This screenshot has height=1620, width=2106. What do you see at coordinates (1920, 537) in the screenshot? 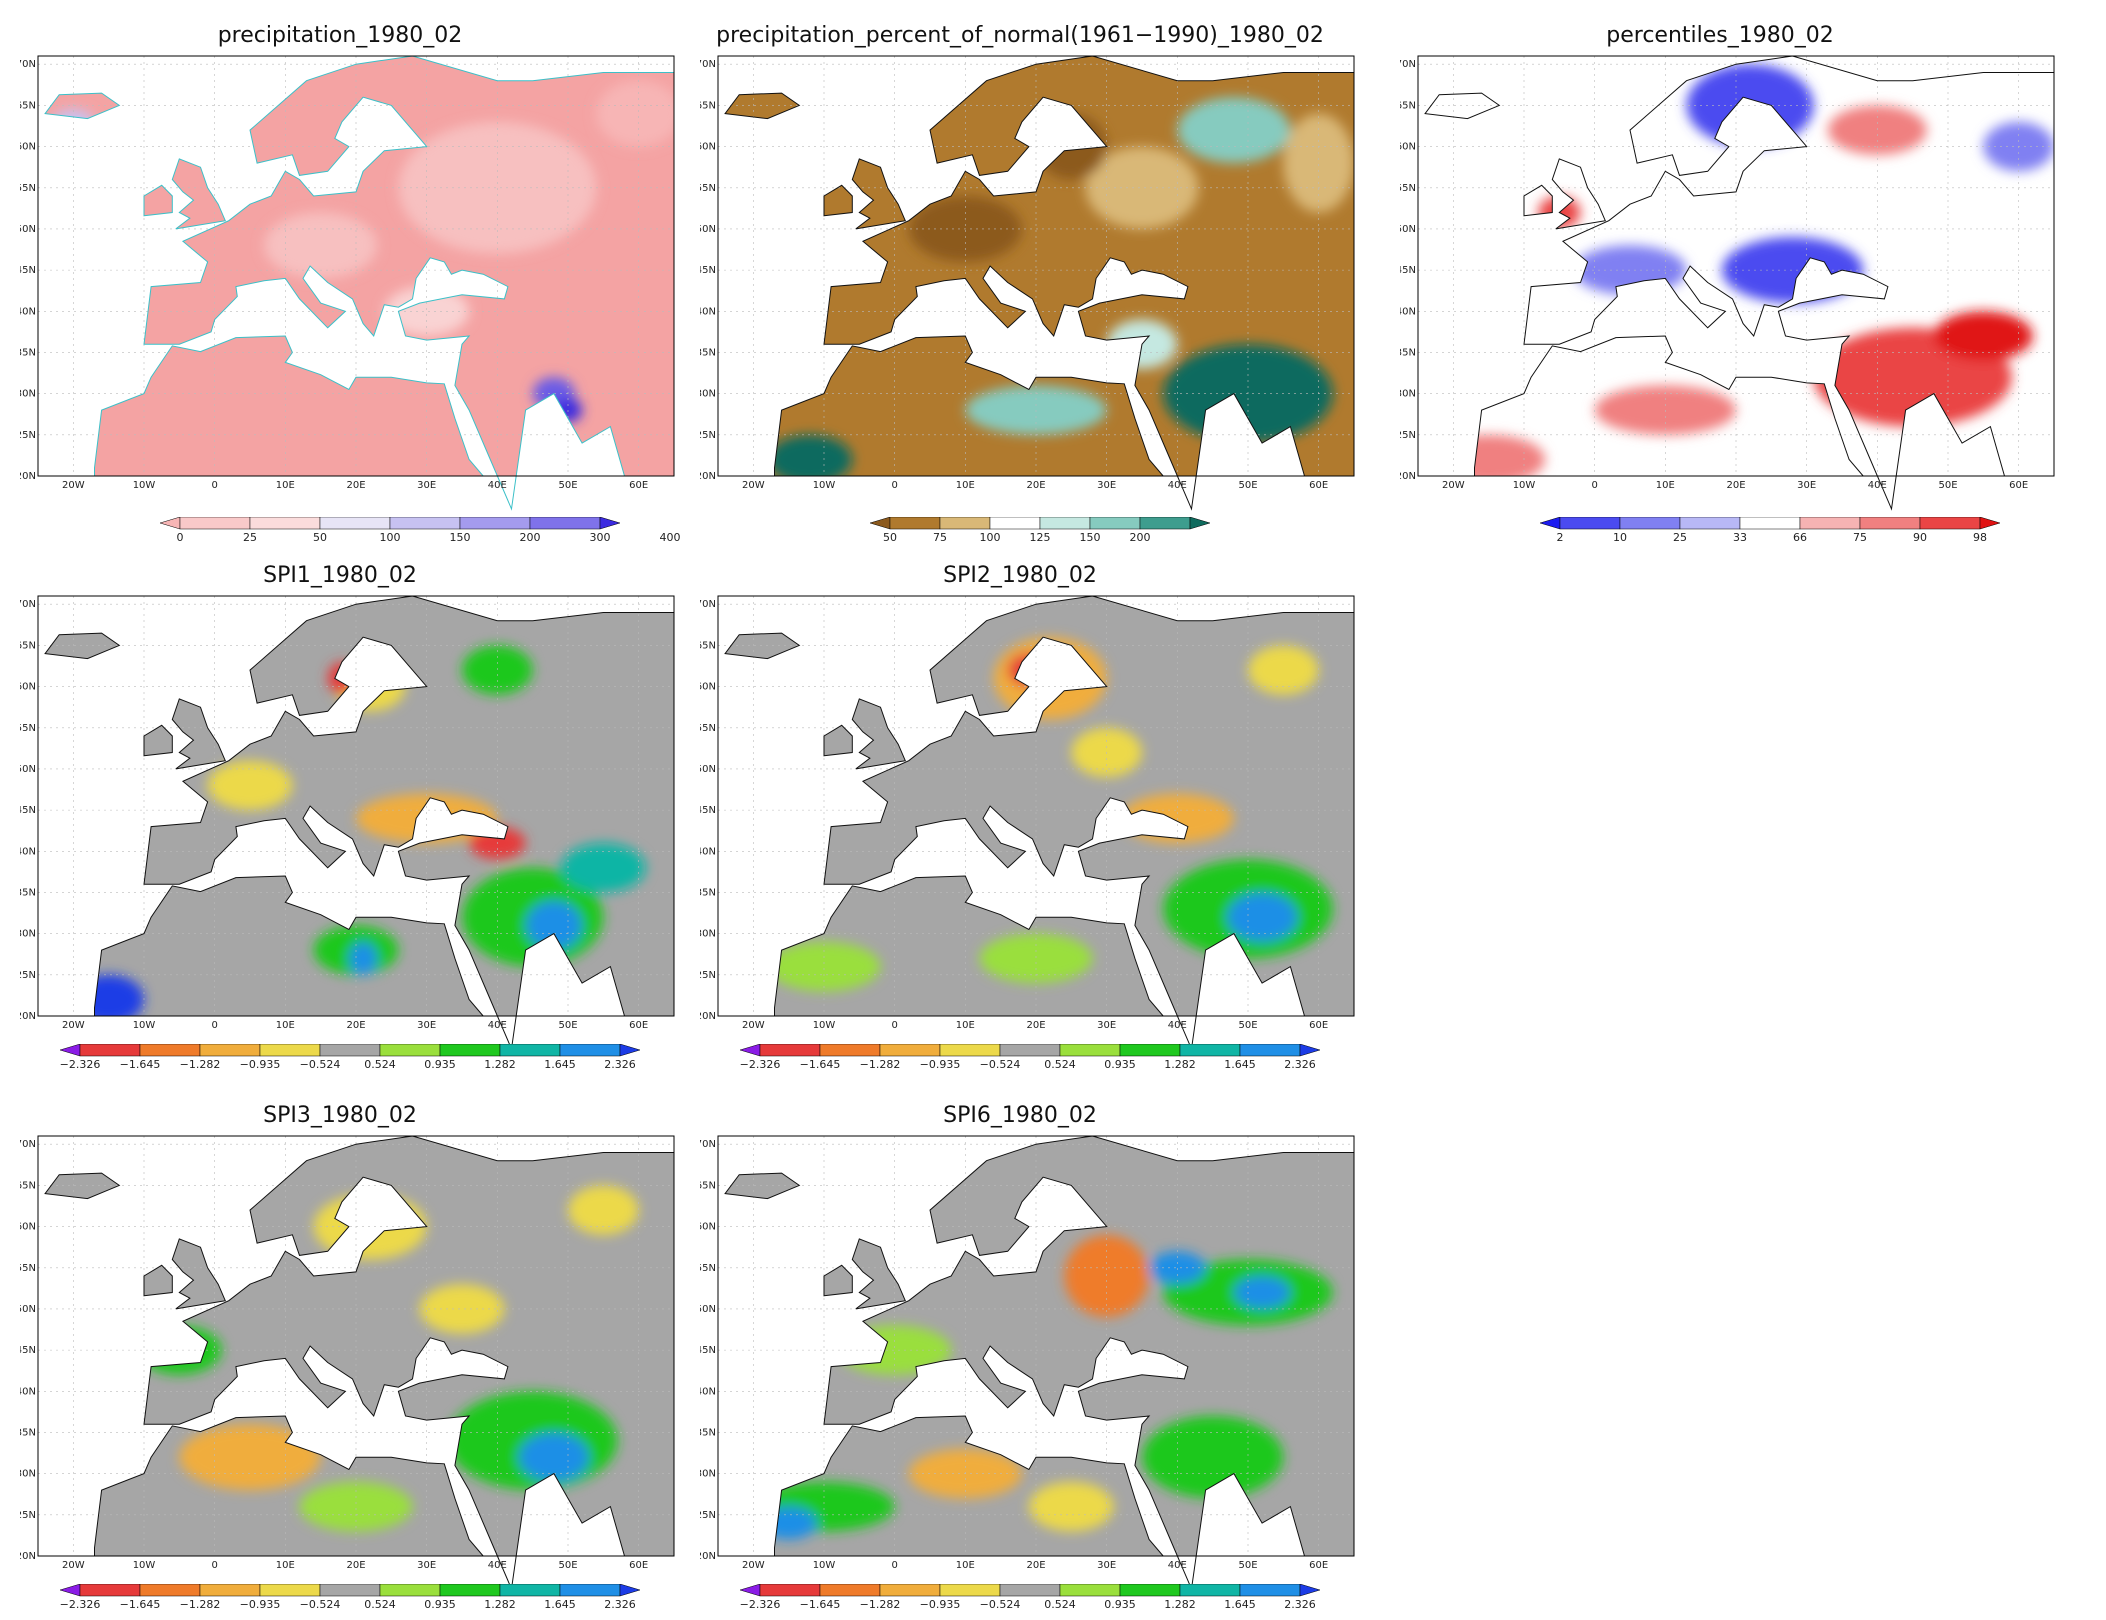
I see `colorbar-label: 90` at bounding box center [1920, 537].